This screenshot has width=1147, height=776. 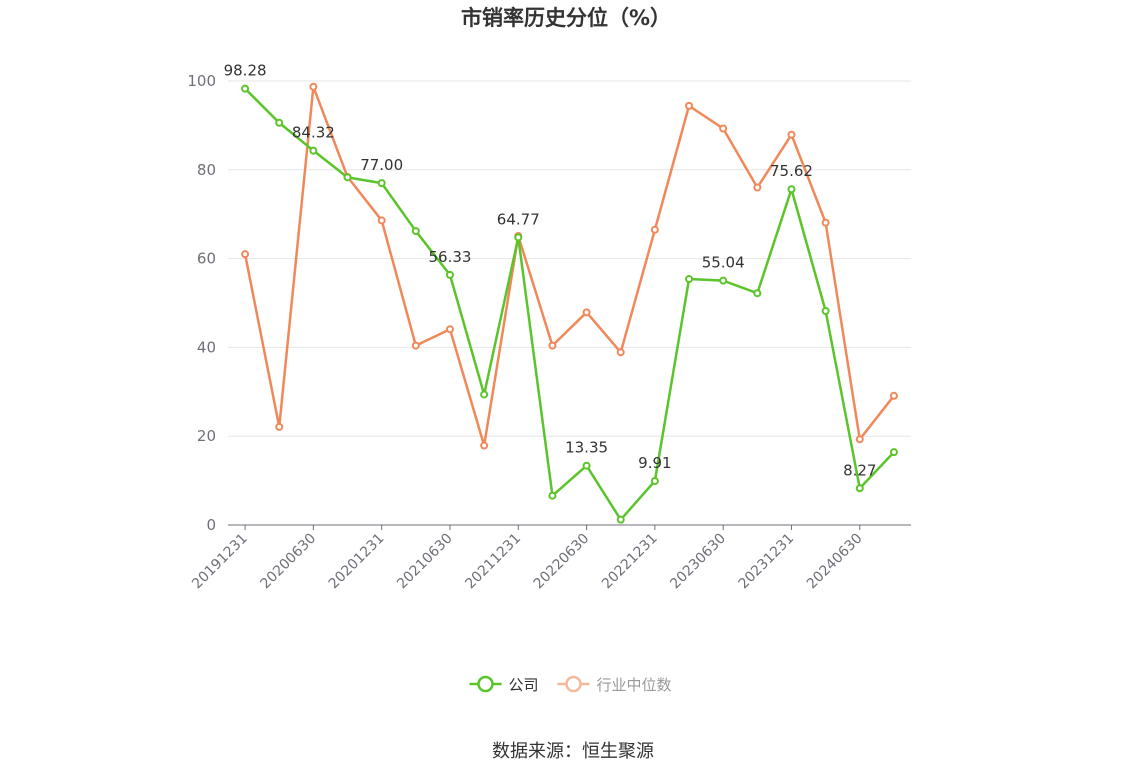 What do you see at coordinates (206, 170) in the screenshot?
I see `y-tick-label: 80` at bounding box center [206, 170].